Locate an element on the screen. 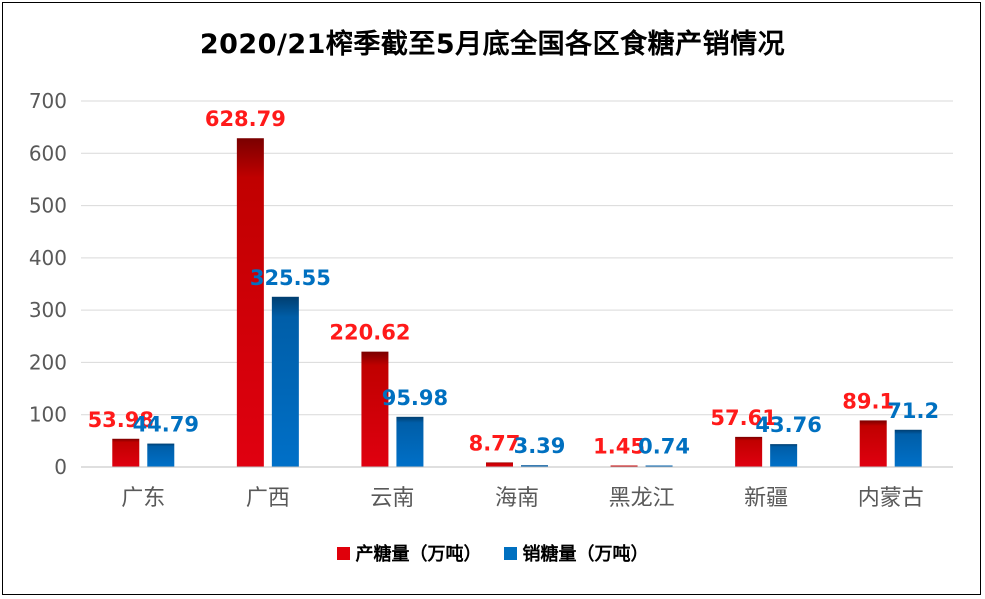 The width and height of the screenshot is (985, 599). data-label-sales-6: 71.2 is located at coordinates (913, 411).